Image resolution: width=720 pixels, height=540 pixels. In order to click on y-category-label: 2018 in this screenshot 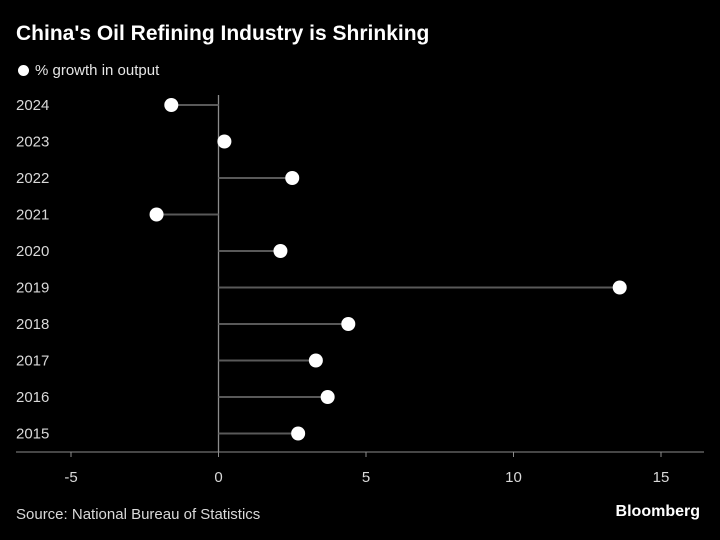, I will do `click(32, 324)`.